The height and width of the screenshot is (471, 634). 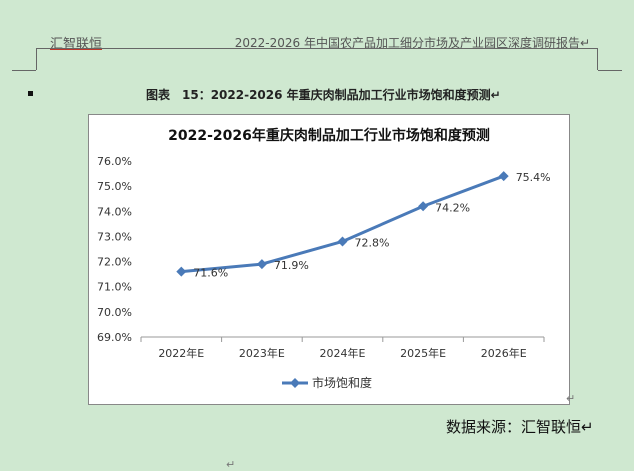 I want to click on y-tick-label: 76.0%, so click(x=114, y=161).